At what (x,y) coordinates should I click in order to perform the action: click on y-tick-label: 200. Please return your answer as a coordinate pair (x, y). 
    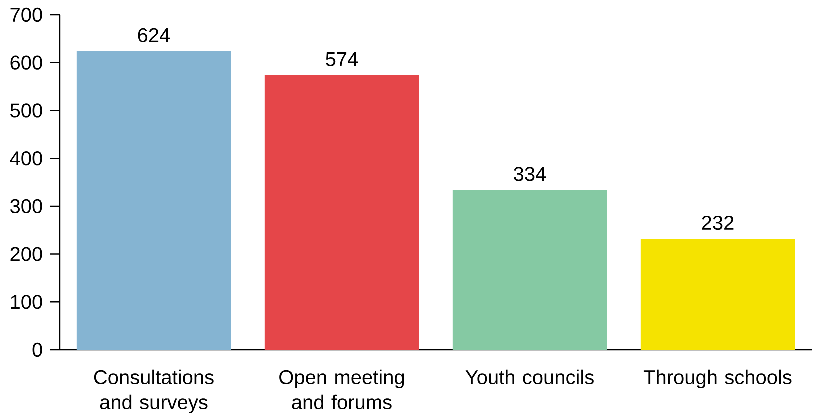
    Looking at the image, I should click on (26, 254).